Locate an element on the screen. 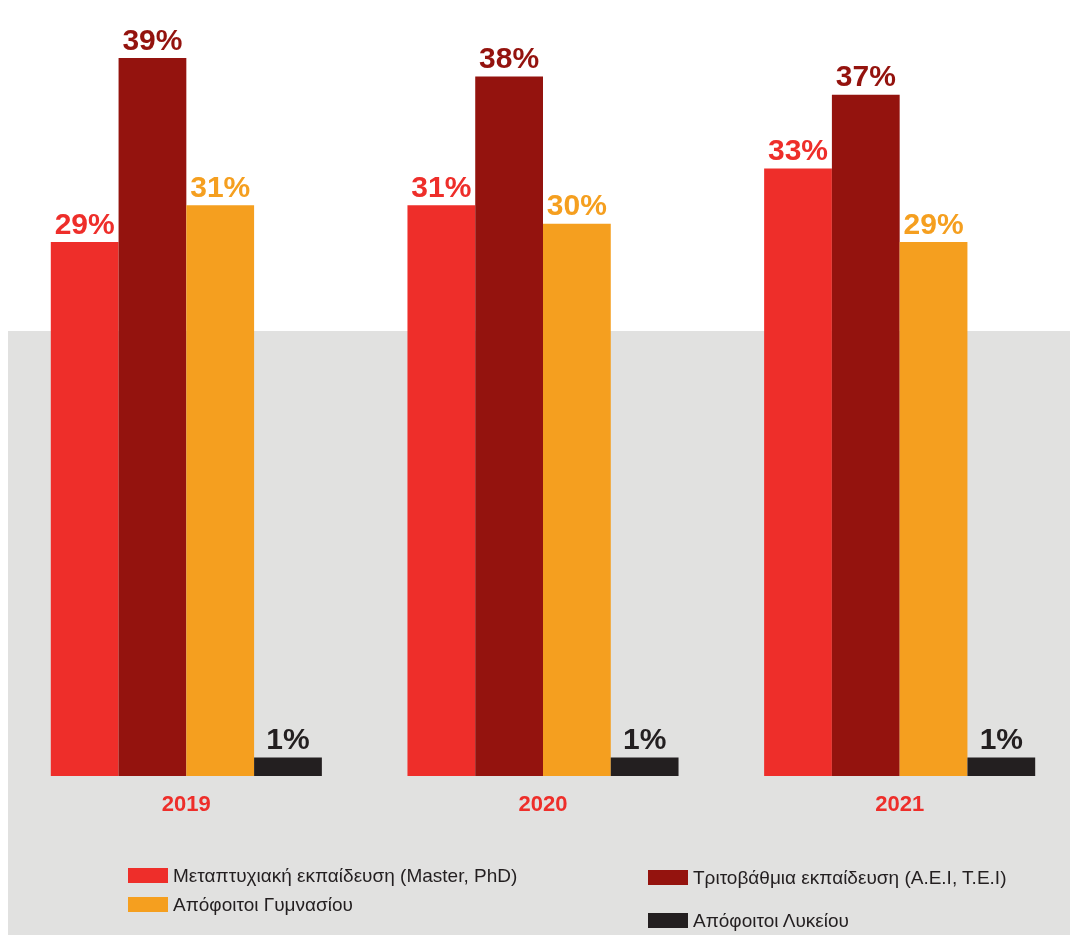  data-label: 33% is located at coordinates (798, 149).